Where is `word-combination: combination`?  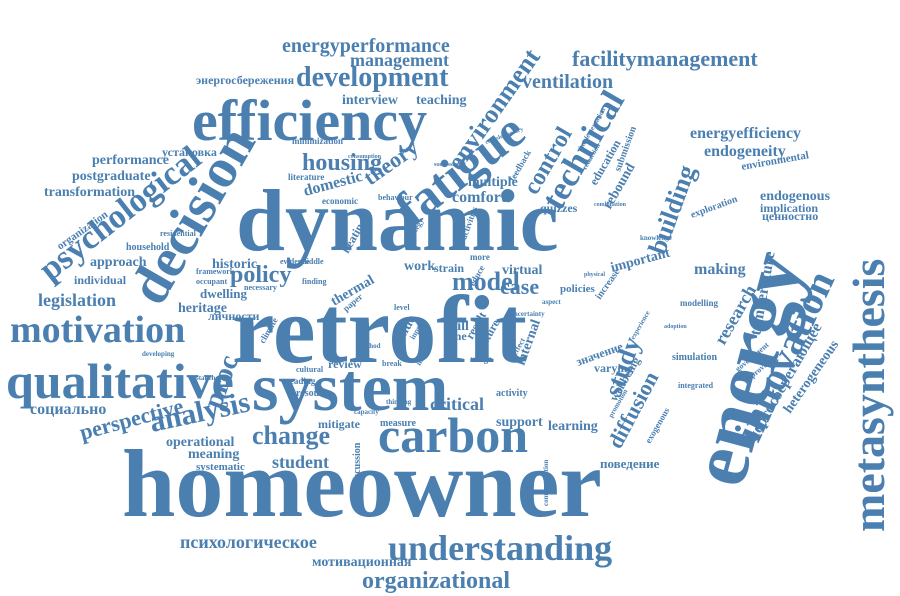 word-combination: combination is located at coordinates (610, 205).